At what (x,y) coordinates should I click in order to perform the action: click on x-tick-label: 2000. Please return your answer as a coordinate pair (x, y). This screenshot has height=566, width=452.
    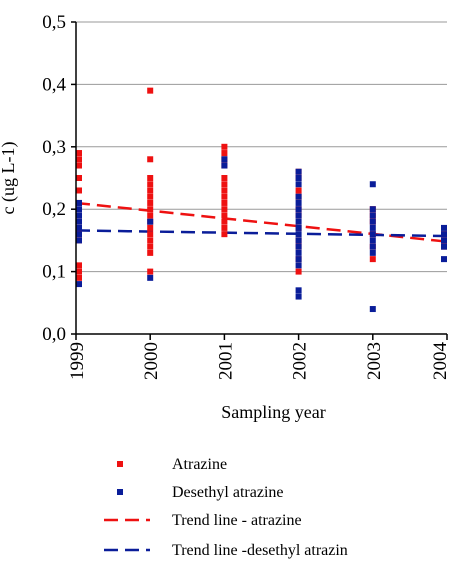
    Looking at the image, I should click on (151, 361).